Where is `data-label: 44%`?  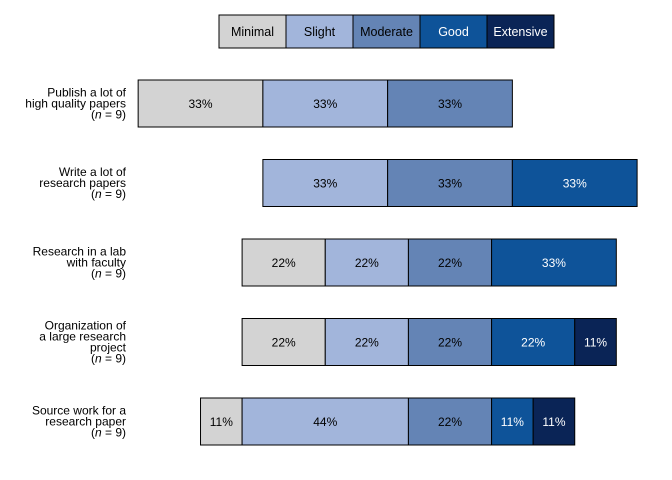
data-label: 44% is located at coordinates (325, 422).